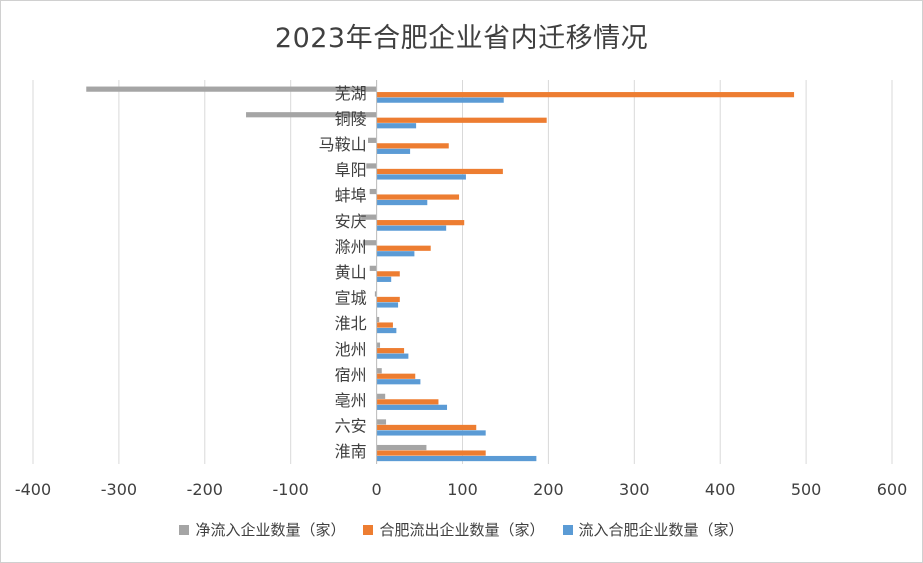 The height and width of the screenshot is (563, 923). I want to click on category-label-1: 铜陵, so click(351, 118).